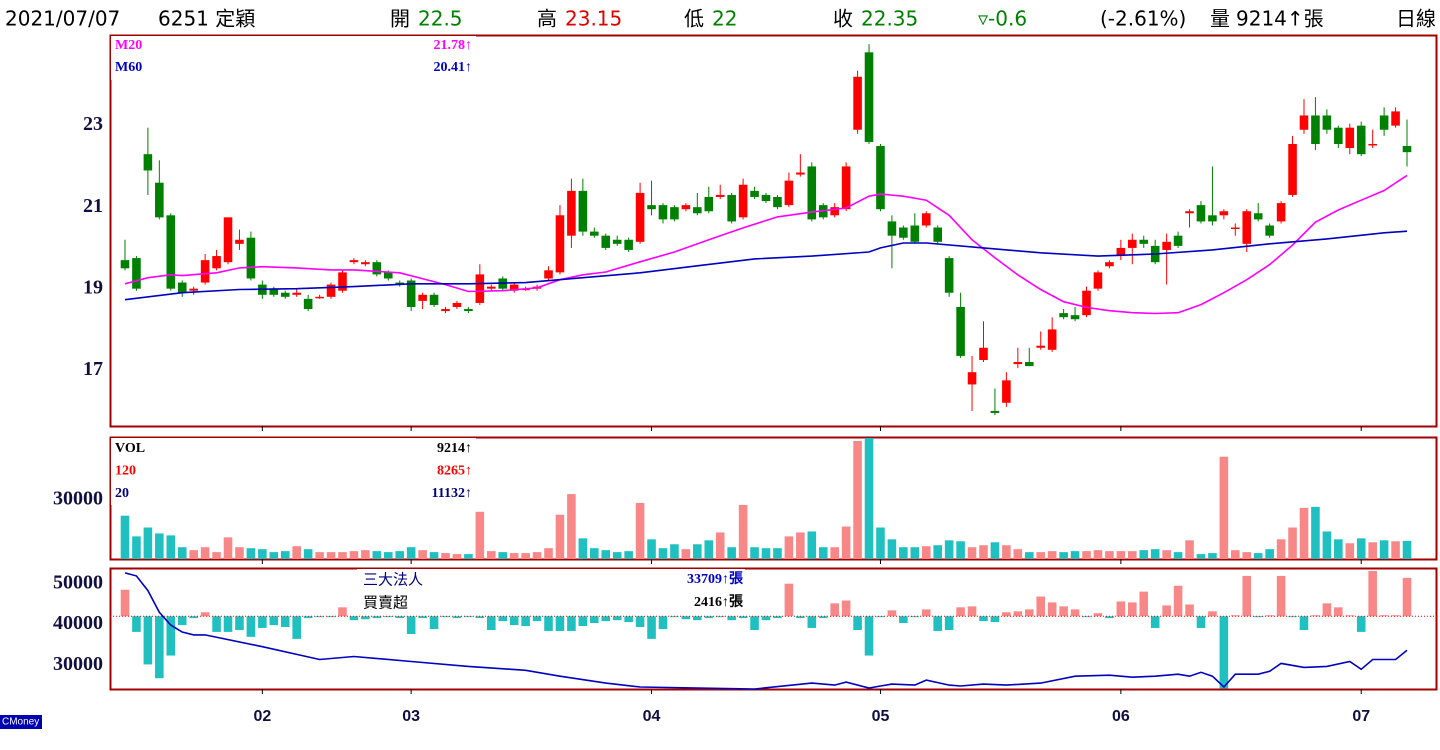  Describe the element at coordinates (21, 722) in the screenshot. I see `source-badge` at that location.